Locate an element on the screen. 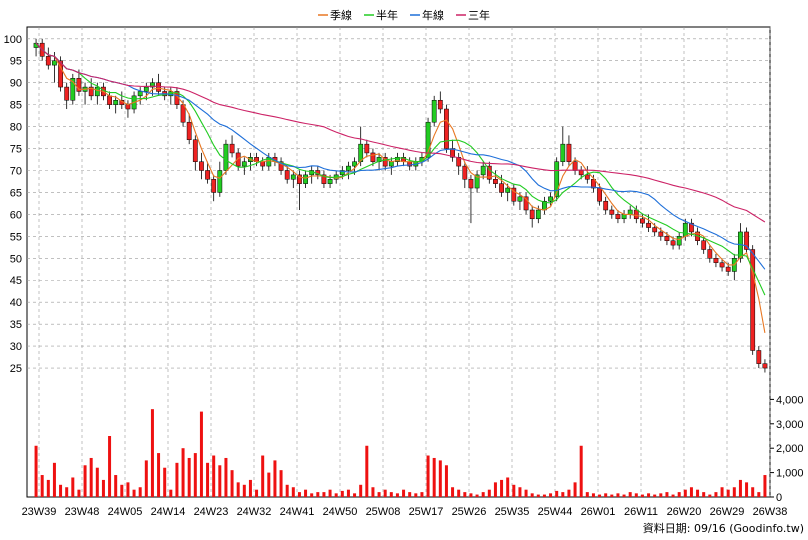 This screenshot has width=808, height=540. time-tick-label-0: 23W39 is located at coordinates (39, 512).